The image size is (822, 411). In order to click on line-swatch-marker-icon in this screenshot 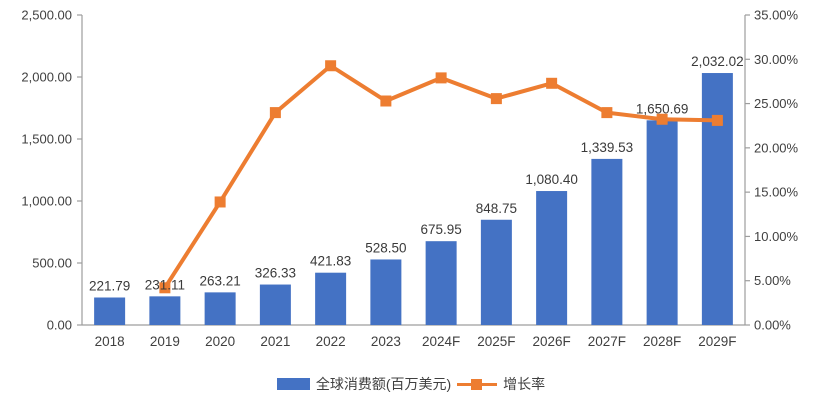, I will do `click(477, 384)`.